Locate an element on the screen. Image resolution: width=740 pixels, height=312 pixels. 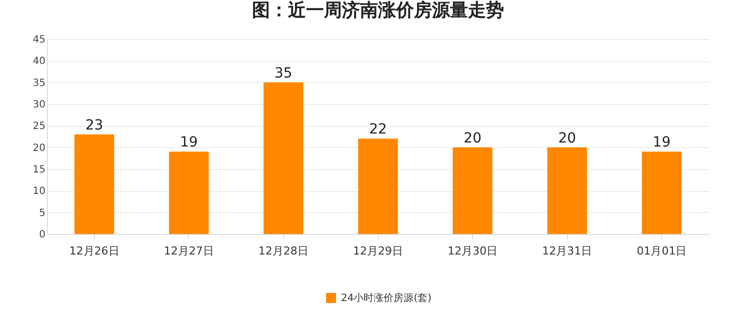
legend-label: 24小时涨价房源(套) is located at coordinates (386, 298).